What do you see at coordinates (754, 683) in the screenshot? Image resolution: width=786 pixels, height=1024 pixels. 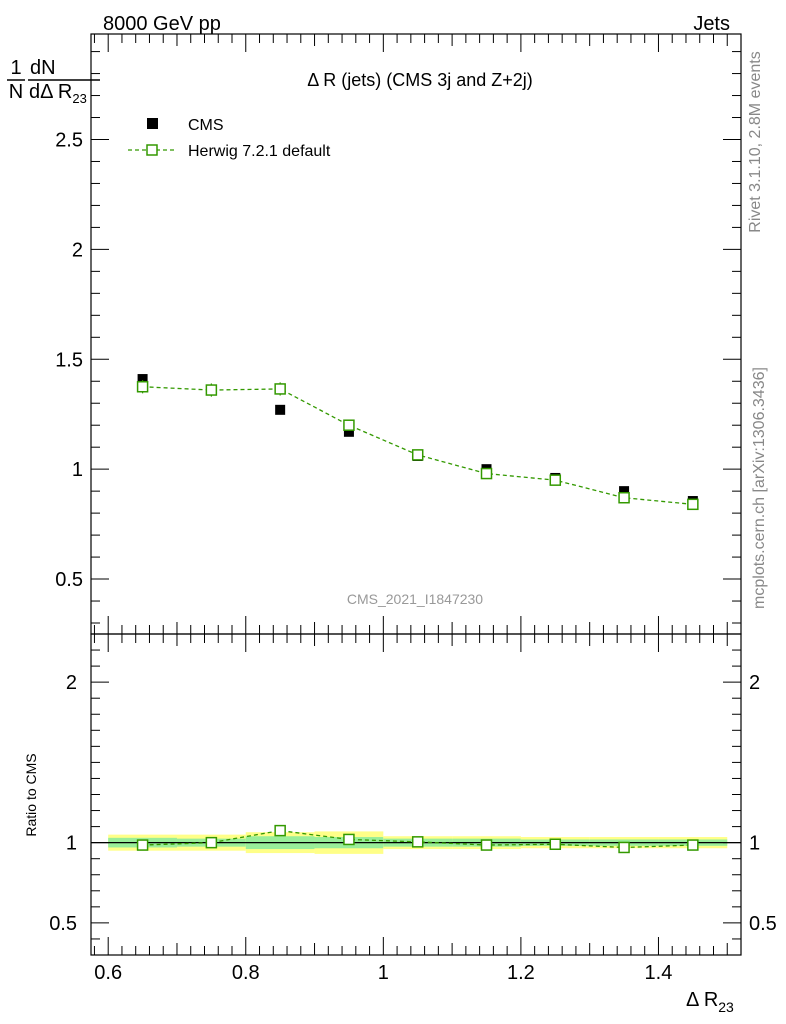 I see `ratio-ytick-label-right: 2` at bounding box center [754, 683].